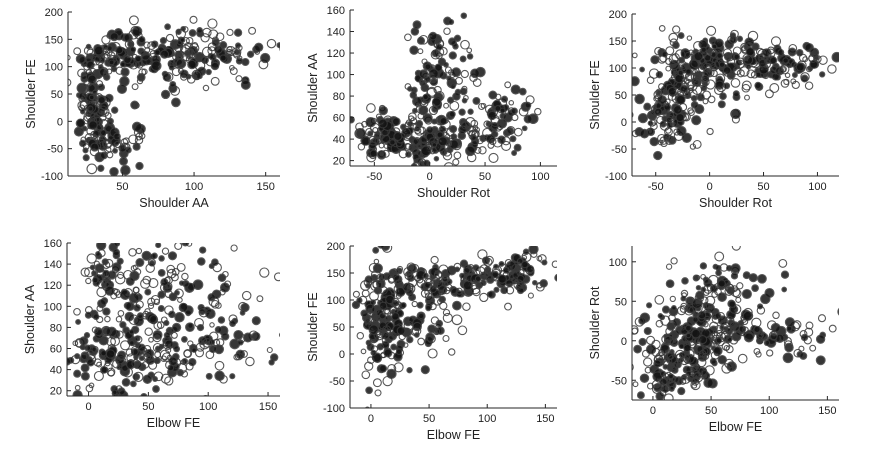 The width and height of the screenshot is (878, 453). I want to click on y-tick-label: 50, so click(621, 302).